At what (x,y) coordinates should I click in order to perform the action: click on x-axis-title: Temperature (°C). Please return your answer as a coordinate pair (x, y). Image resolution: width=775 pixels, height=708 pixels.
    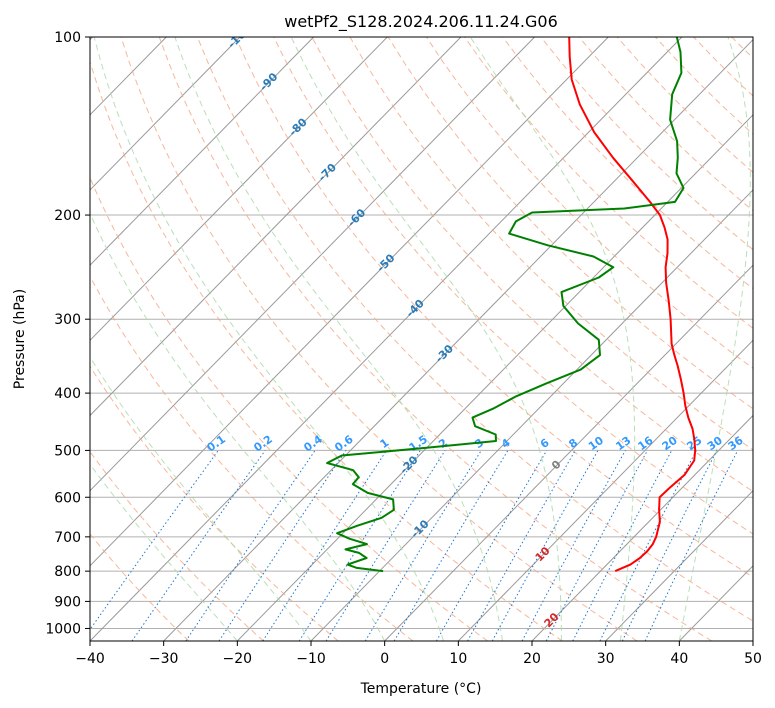
    Looking at the image, I should click on (421, 689).